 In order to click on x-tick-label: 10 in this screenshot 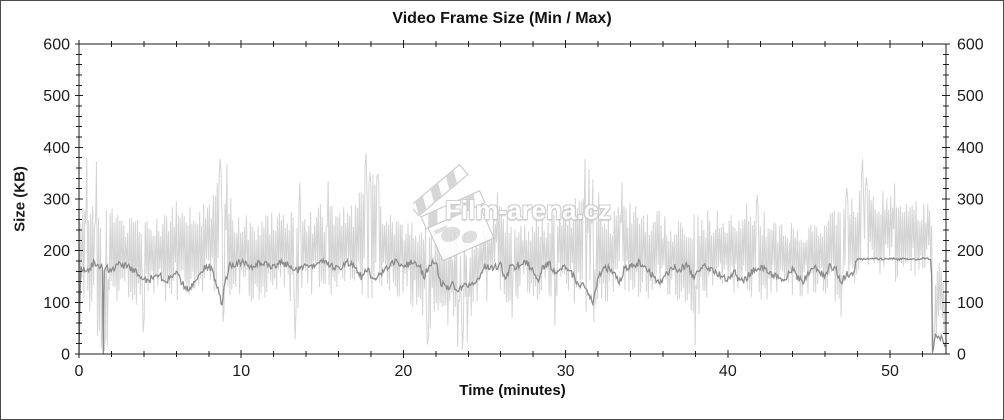, I will do `click(241, 371)`.